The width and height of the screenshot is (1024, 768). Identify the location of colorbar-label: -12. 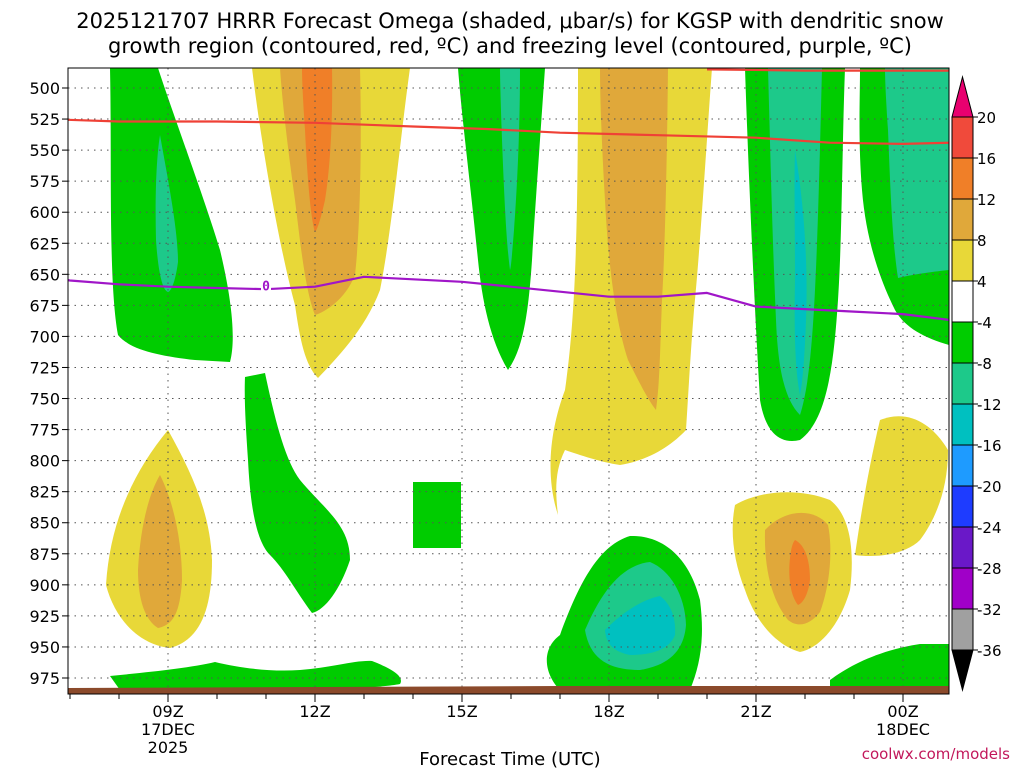
(989, 405).